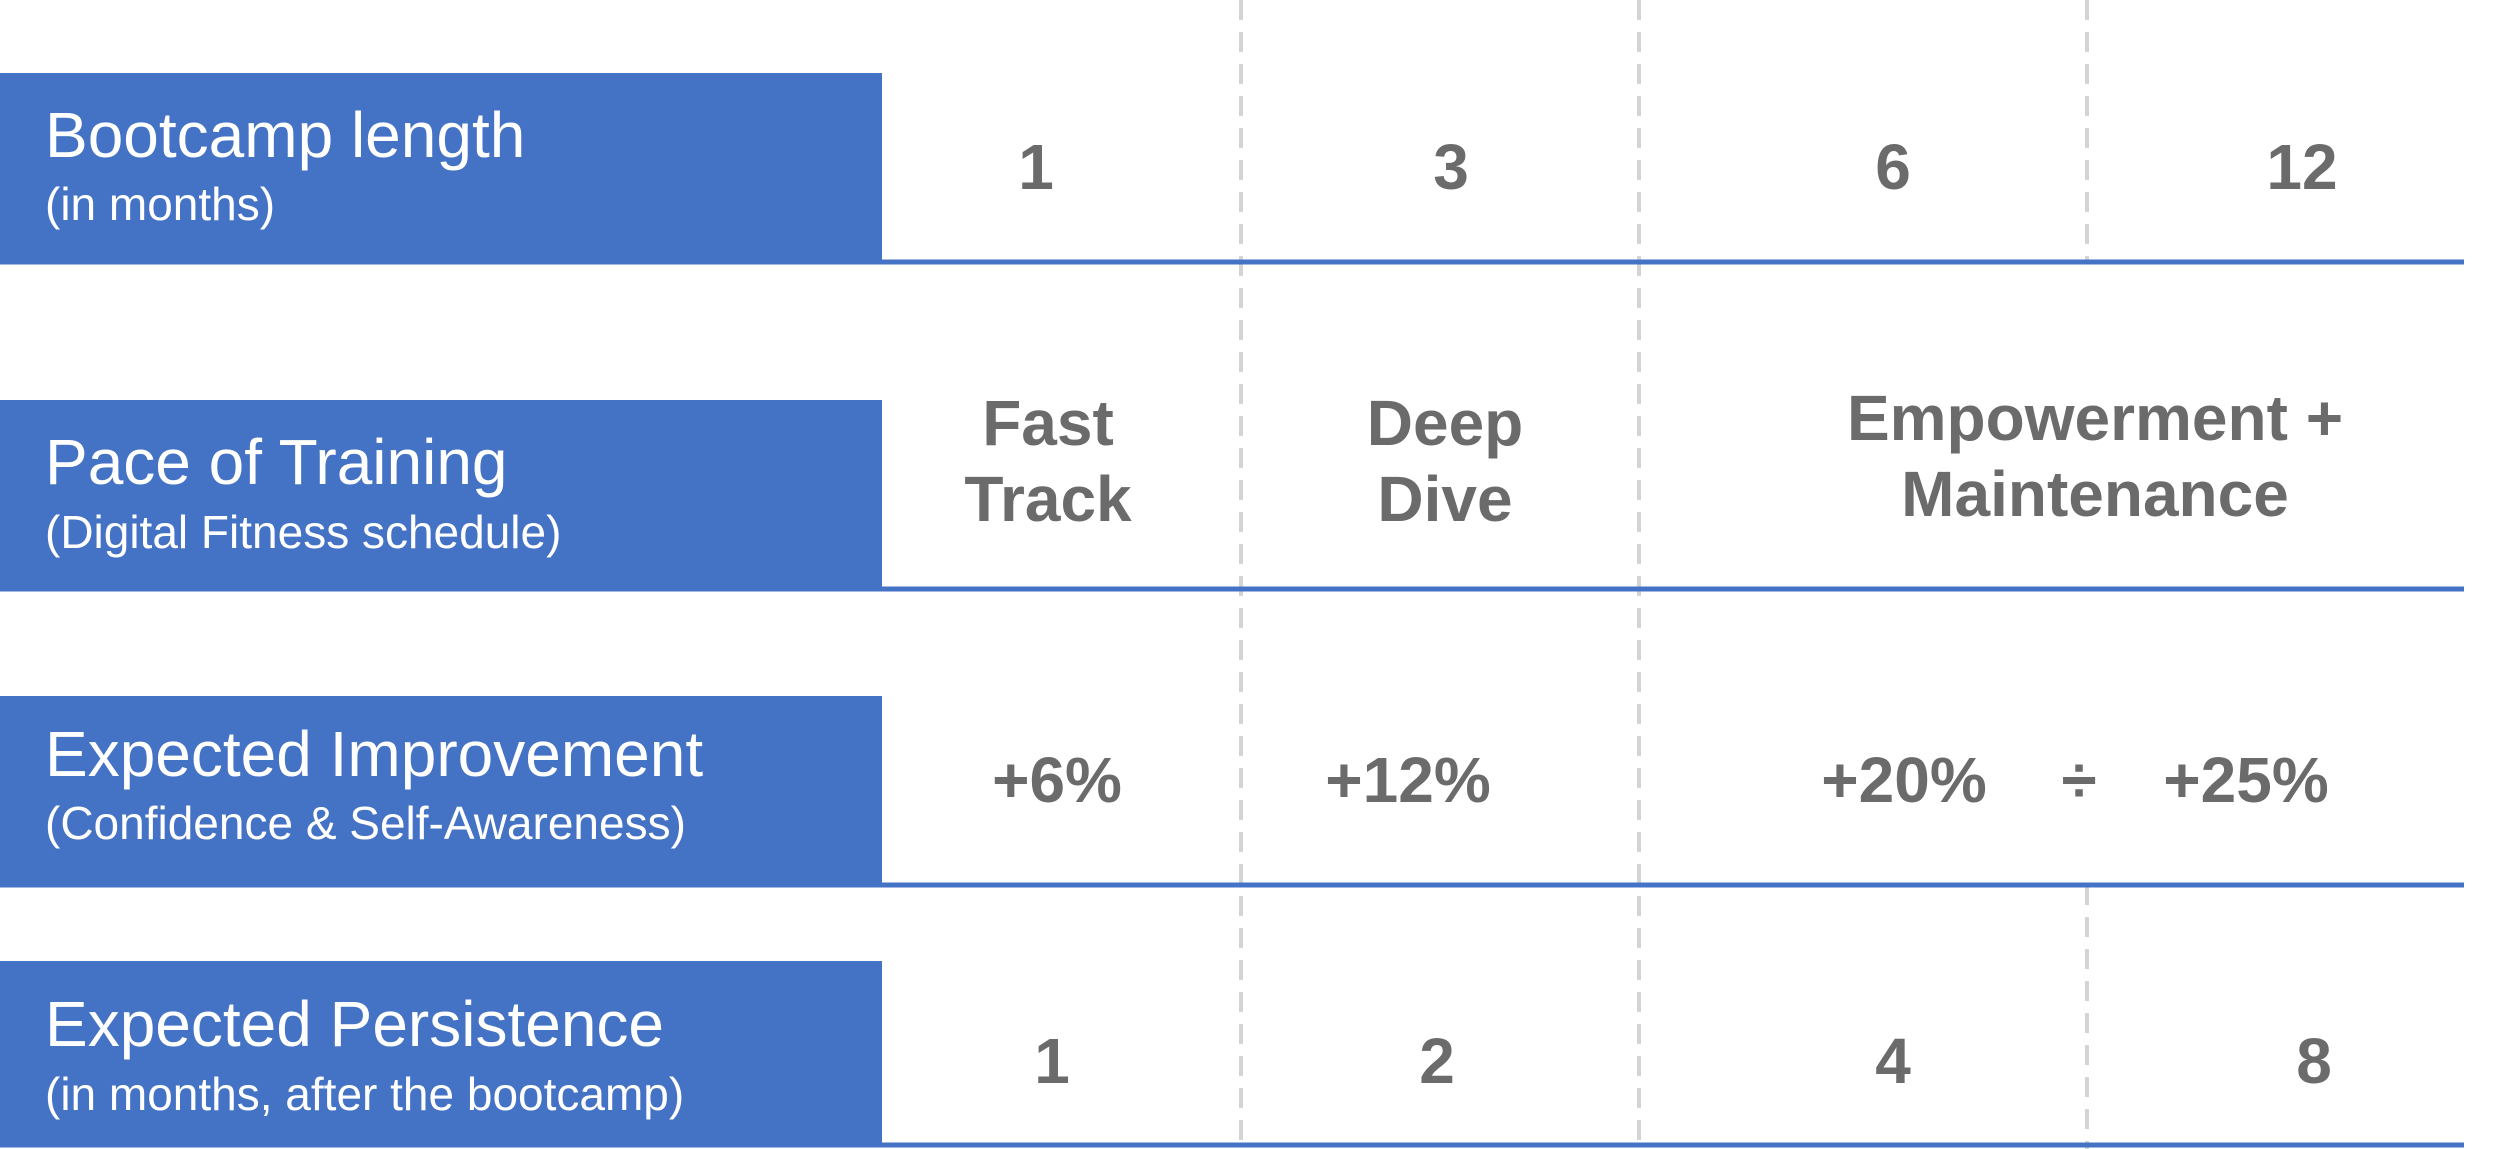 The width and height of the screenshot is (2500, 1149). Describe the element at coordinates (1893, 1061) in the screenshot. I see `cell: 4` at that location.